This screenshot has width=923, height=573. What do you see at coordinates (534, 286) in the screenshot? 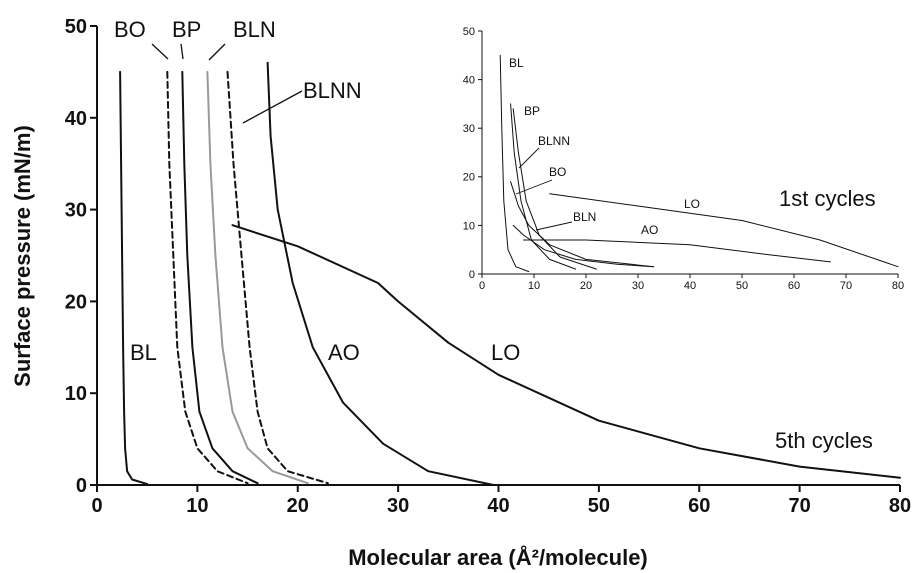
I see `inset-x-tick-label: 10` at bounding box center [534, 286].